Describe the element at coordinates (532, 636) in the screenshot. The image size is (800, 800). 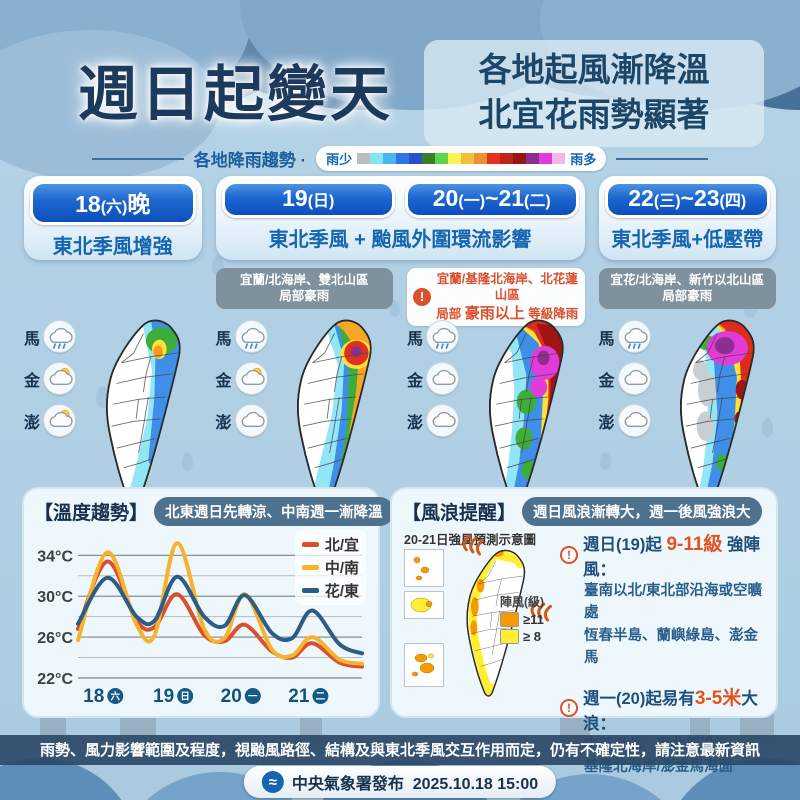
I see `gust-ge8-label: ≥ 8` at that location.